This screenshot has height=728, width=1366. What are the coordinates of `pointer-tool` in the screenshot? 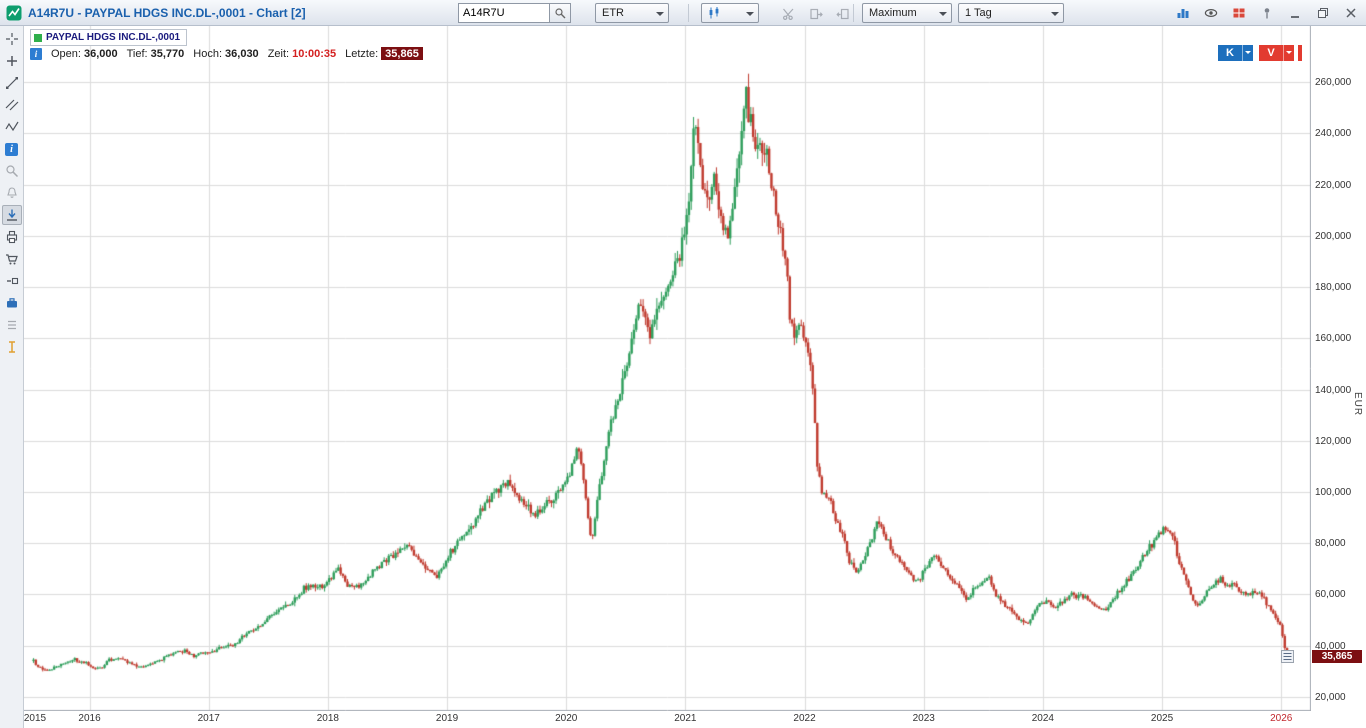 It's located at (12, 39).